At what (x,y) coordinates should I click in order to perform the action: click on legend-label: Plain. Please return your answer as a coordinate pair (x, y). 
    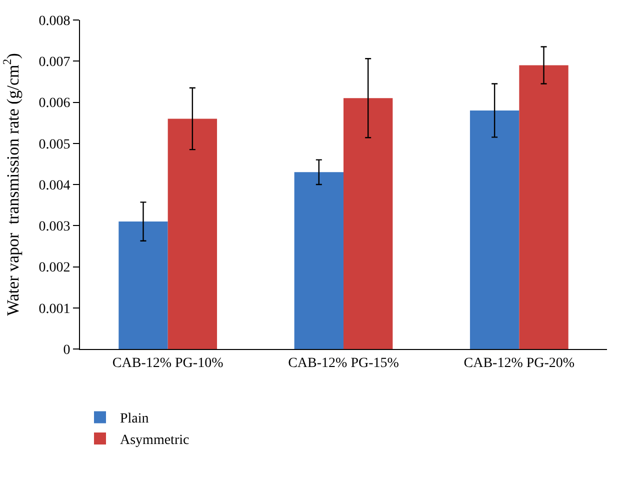
    Looking at the image, I should click on (134, 419).